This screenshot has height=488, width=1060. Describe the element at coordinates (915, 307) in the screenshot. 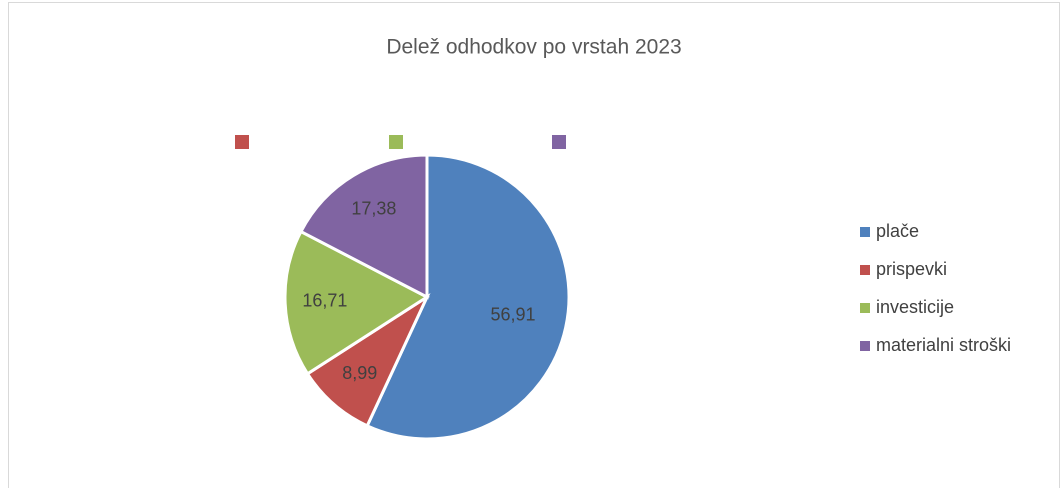

I see `legend-label: investicije` at that location.